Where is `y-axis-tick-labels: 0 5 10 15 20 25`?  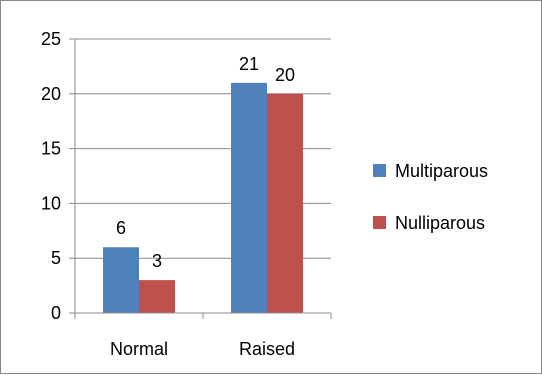 y-axis-tick-labels: 0 5 10 15 20 25 is located at coordinates (51, 176).